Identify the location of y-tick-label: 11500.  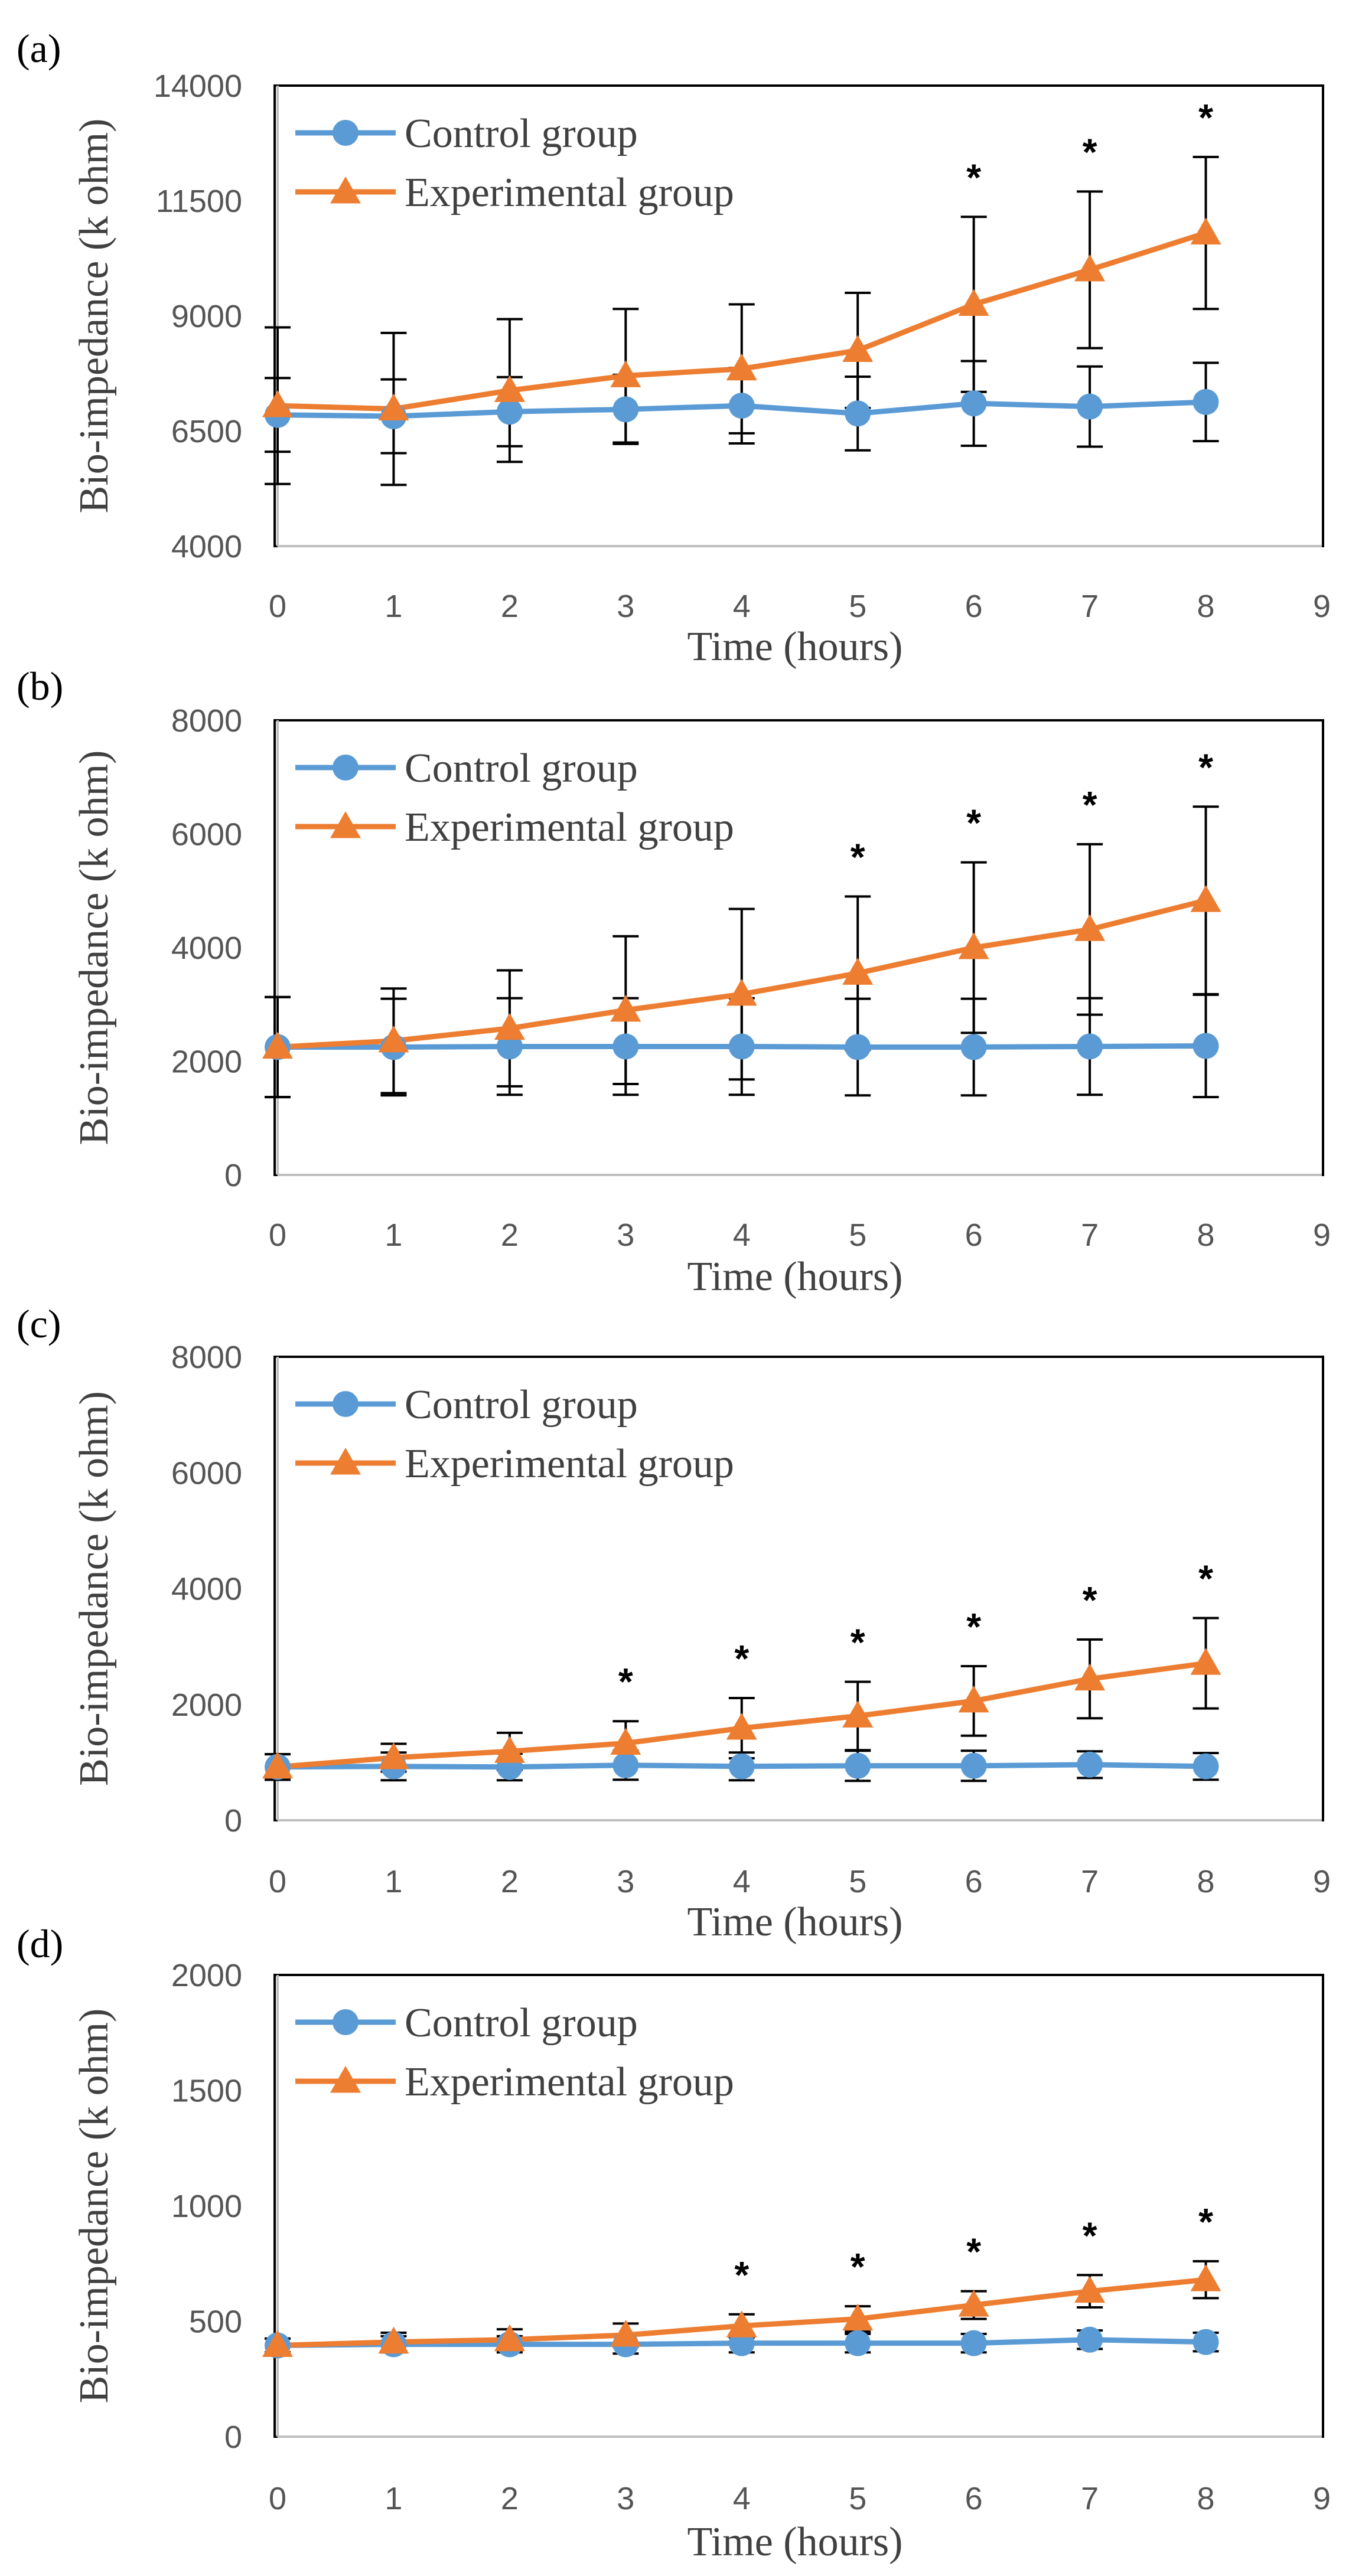
(199, 201).